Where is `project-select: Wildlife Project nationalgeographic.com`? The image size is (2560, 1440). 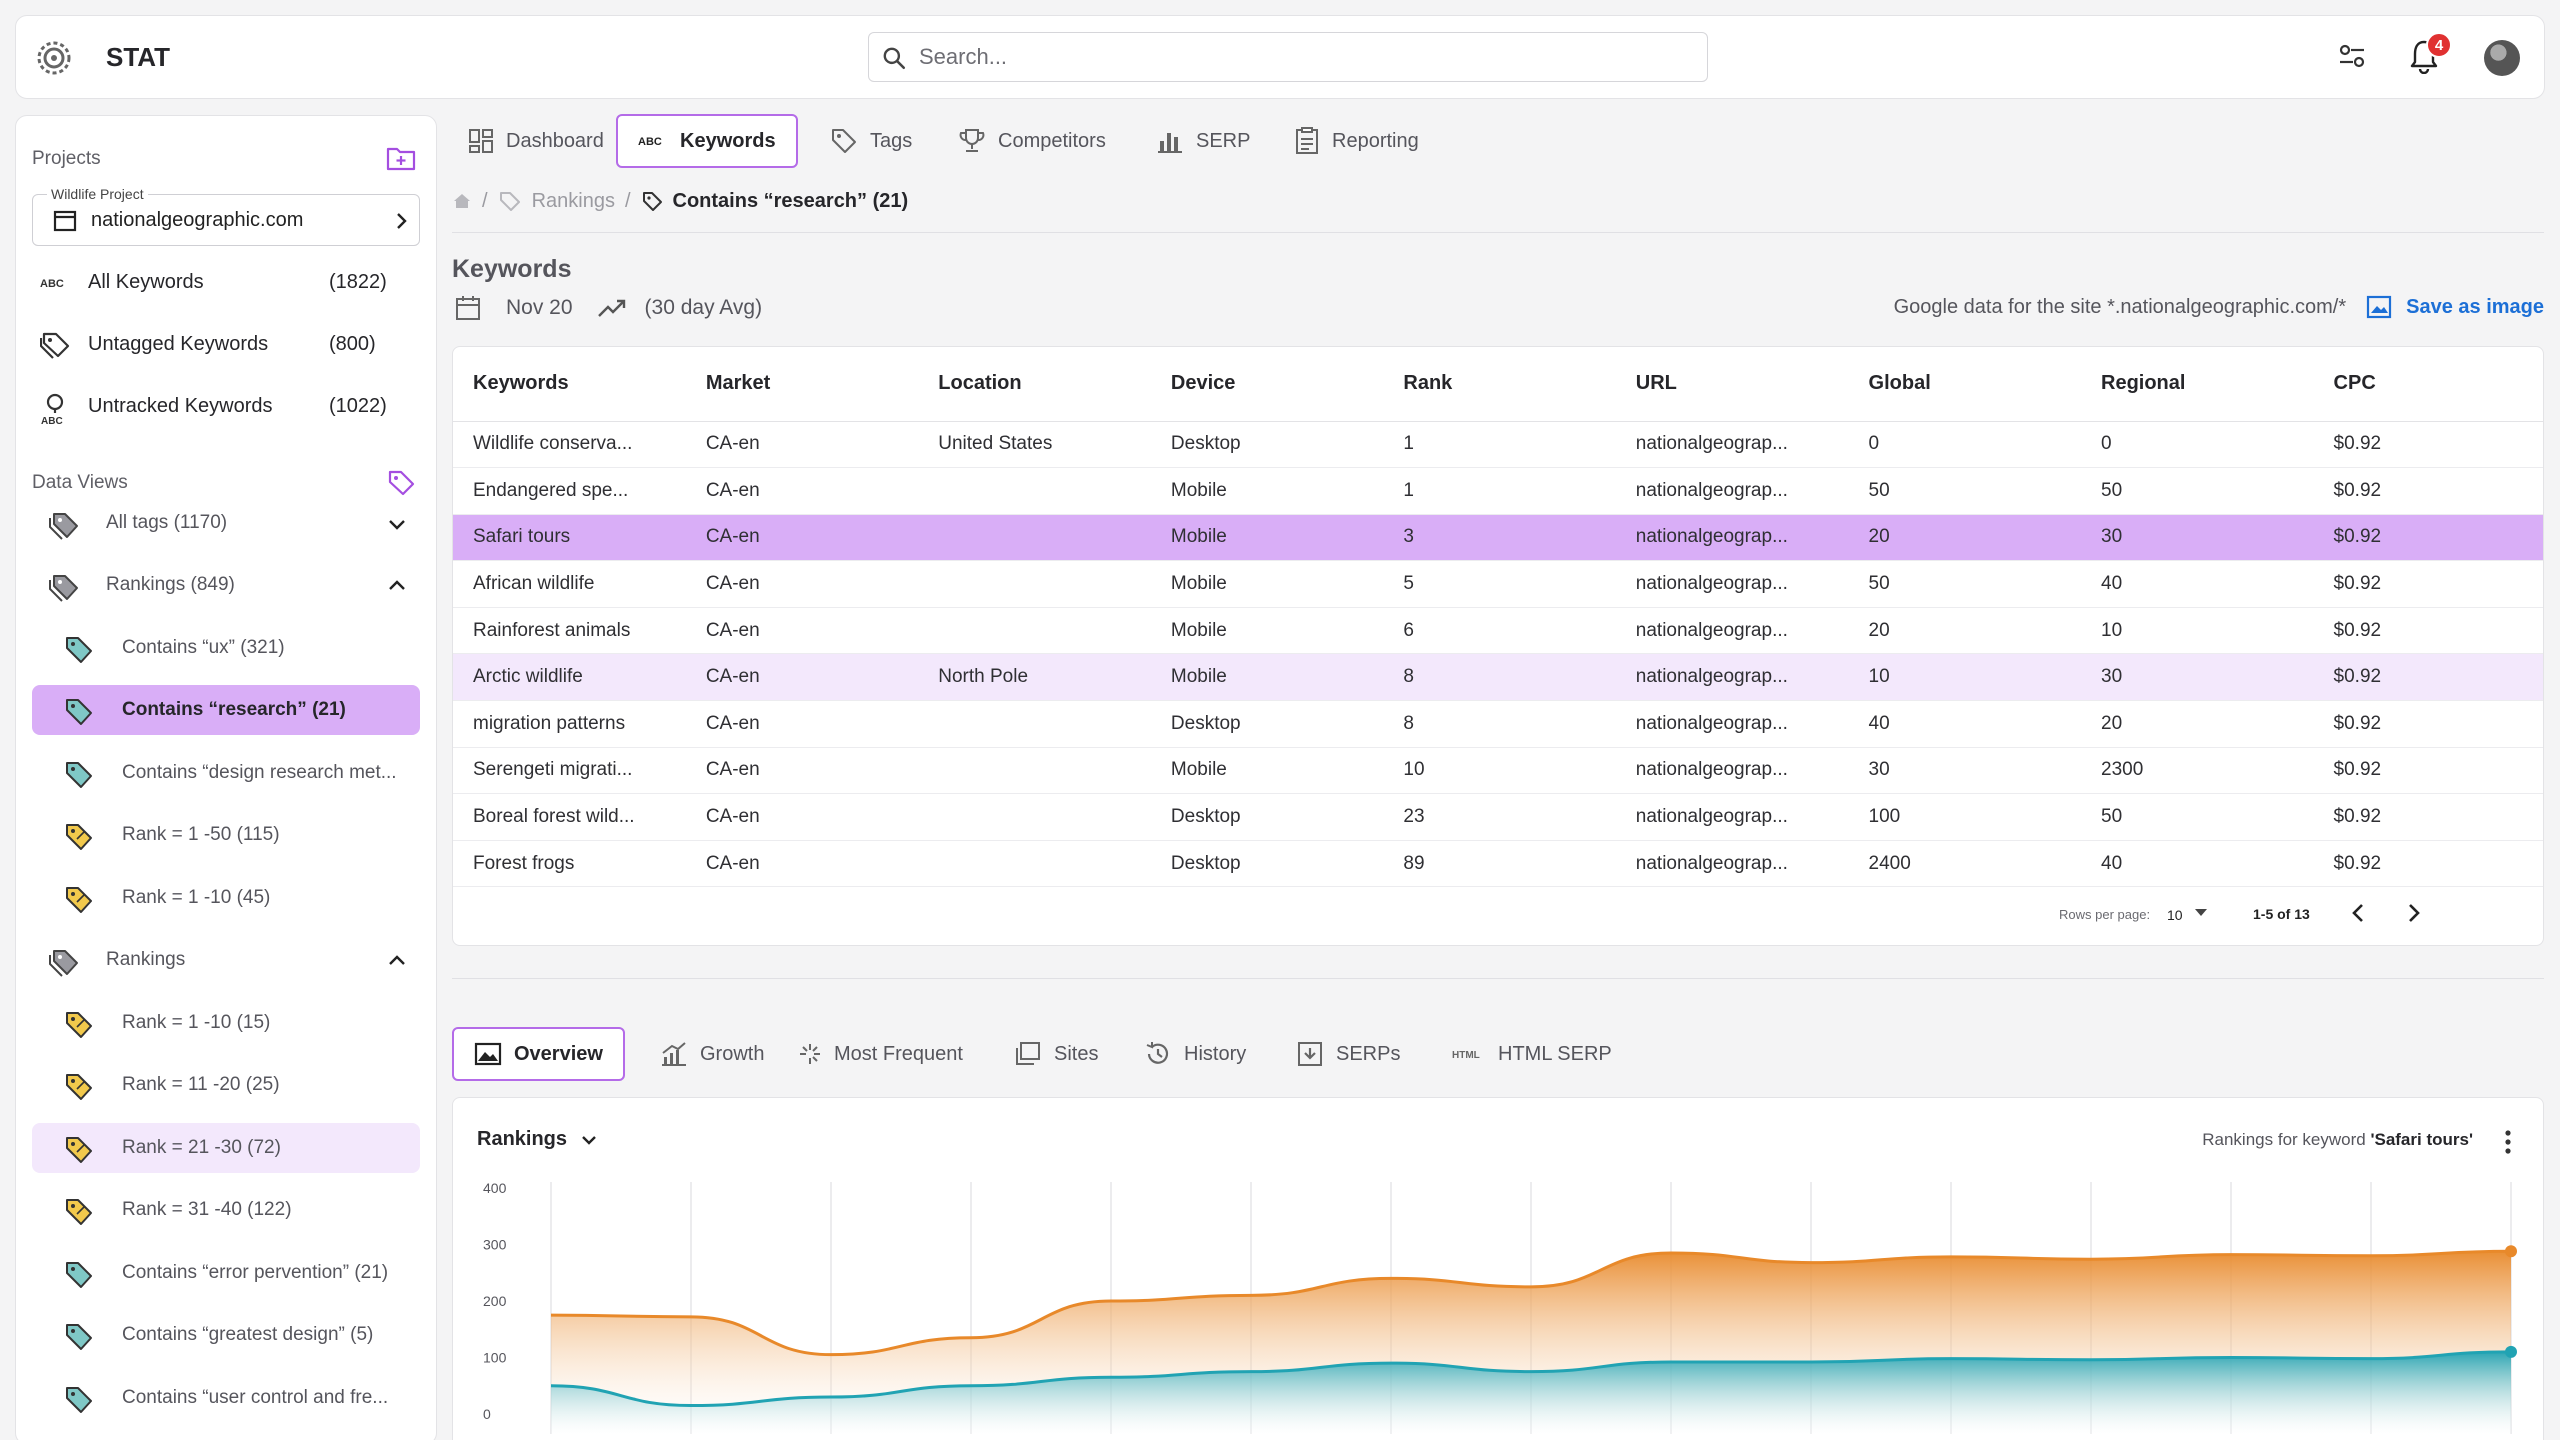 project-select: Wildlife Project nationalgeographic.com is located at coordinates (226, 216).